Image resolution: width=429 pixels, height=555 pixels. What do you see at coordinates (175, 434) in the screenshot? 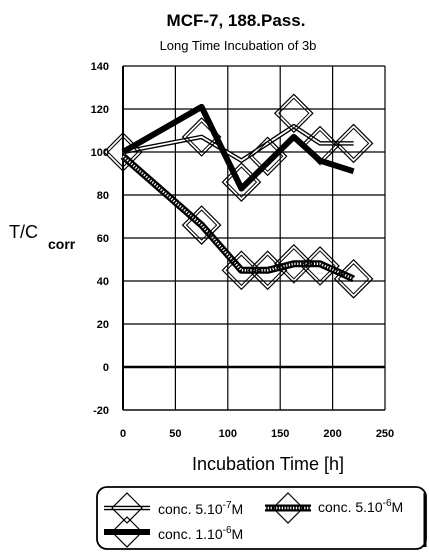
I see `x-tick-label: 50` at bounding box center [175, 434].